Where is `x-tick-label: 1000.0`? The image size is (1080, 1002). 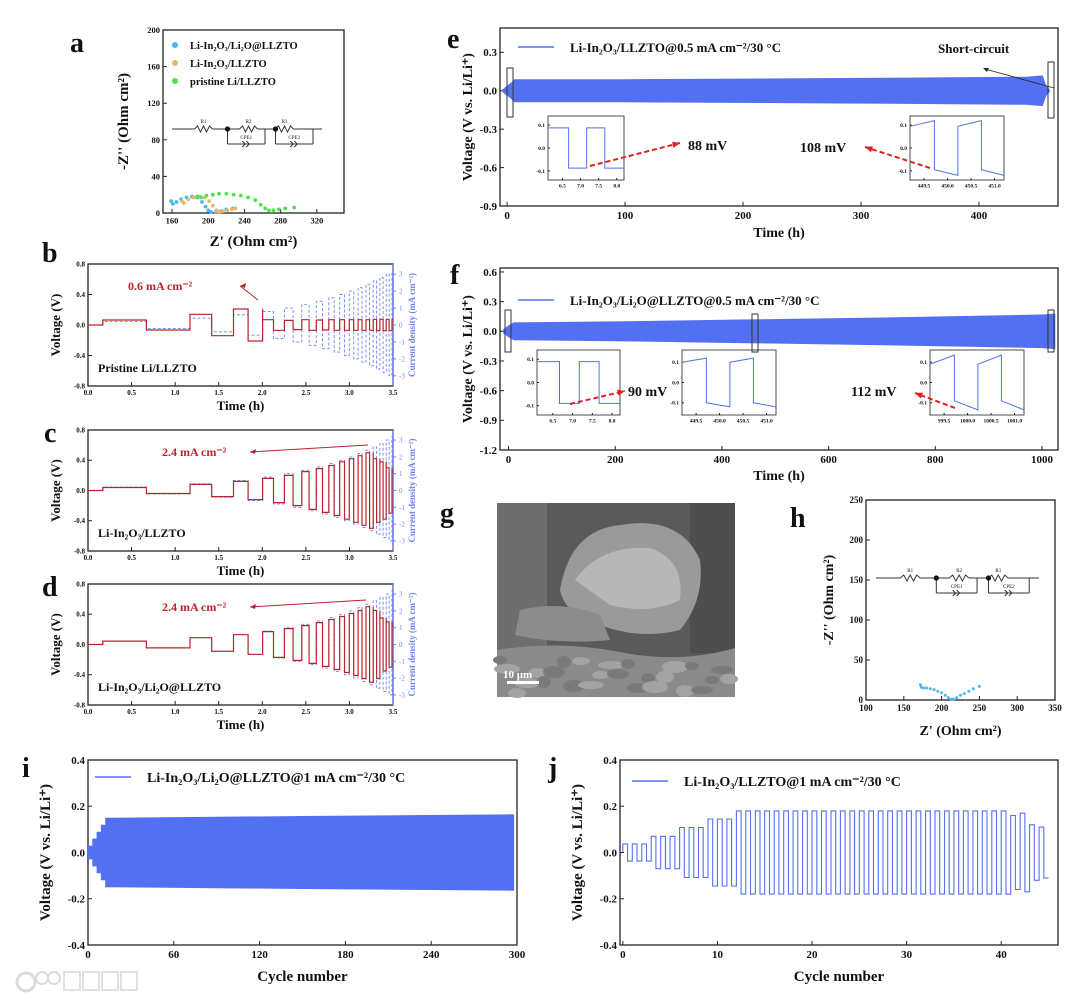
x-tick-label: 1000.0 is located at coordinates (967, 422).